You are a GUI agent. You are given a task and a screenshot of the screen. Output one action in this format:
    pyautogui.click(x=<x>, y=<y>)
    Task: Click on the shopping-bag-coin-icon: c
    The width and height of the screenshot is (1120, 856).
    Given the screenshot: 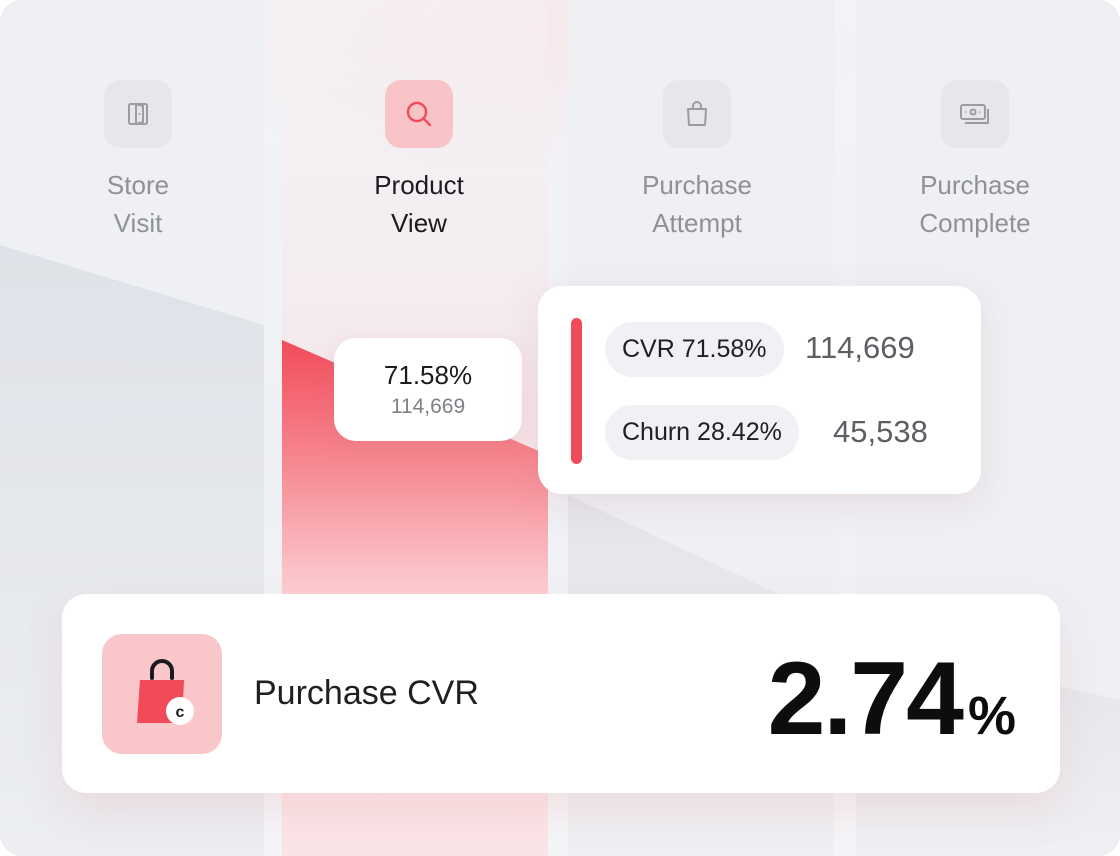 What is the action you would take?
    pyautogui.click(x=162, y=694)
    